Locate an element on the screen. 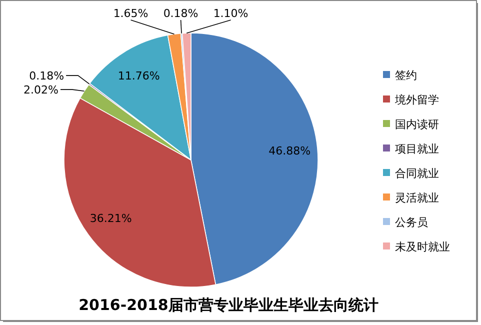 Image resolution: width=481 pixels, height=325 pixels. legend-label: 公务员 is located at coordinates (411, 222).